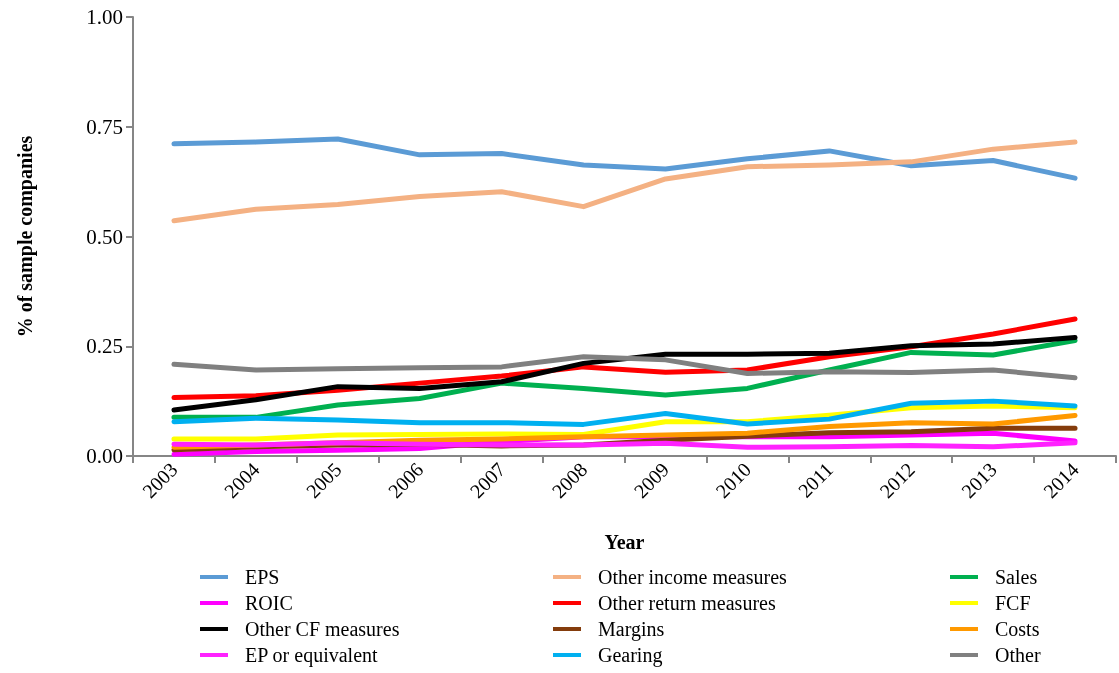  I want to click on y-tick-label: 1.00, so click(104, 17).